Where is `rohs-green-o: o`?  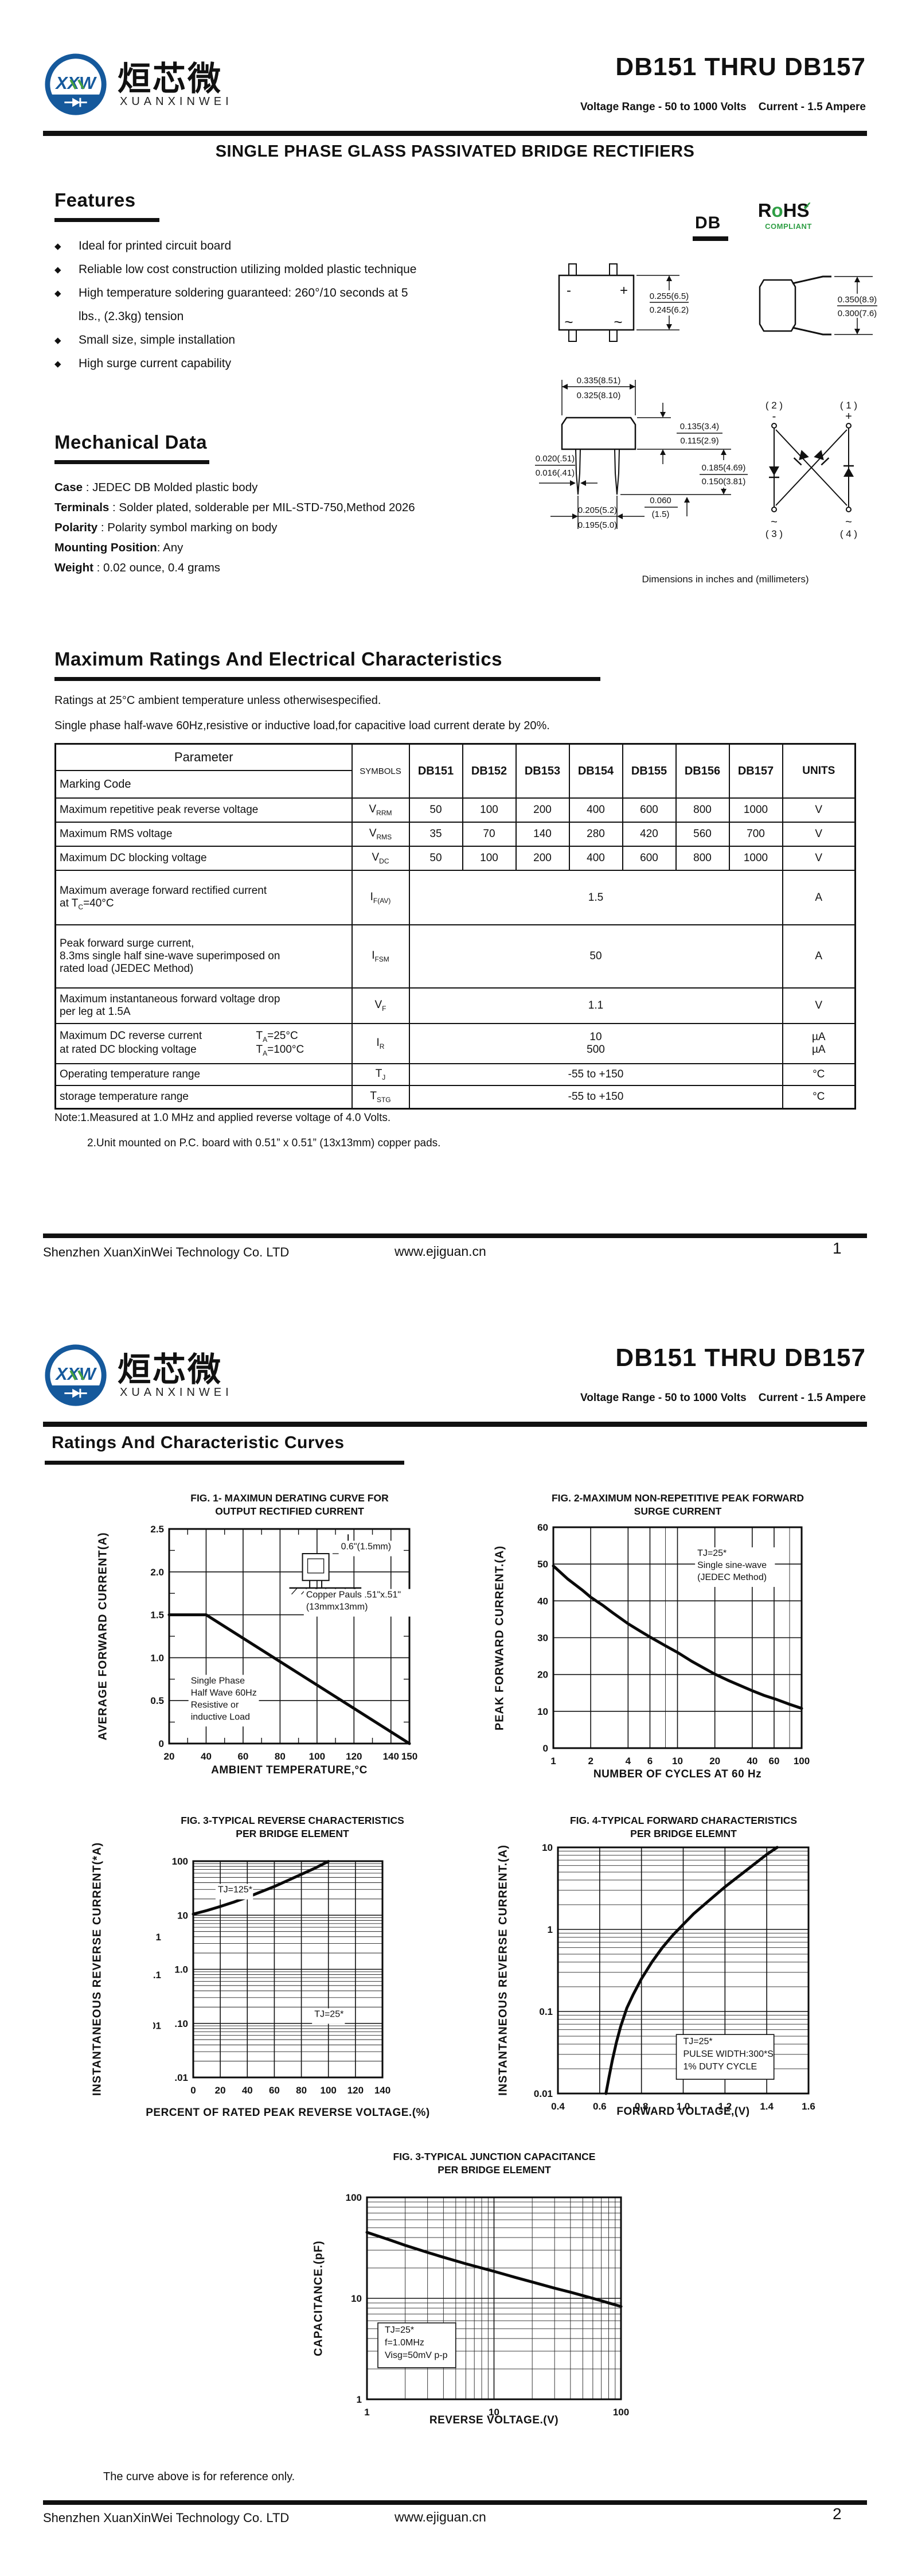 rohs-green-o: o is located at coordinates (777, 210).